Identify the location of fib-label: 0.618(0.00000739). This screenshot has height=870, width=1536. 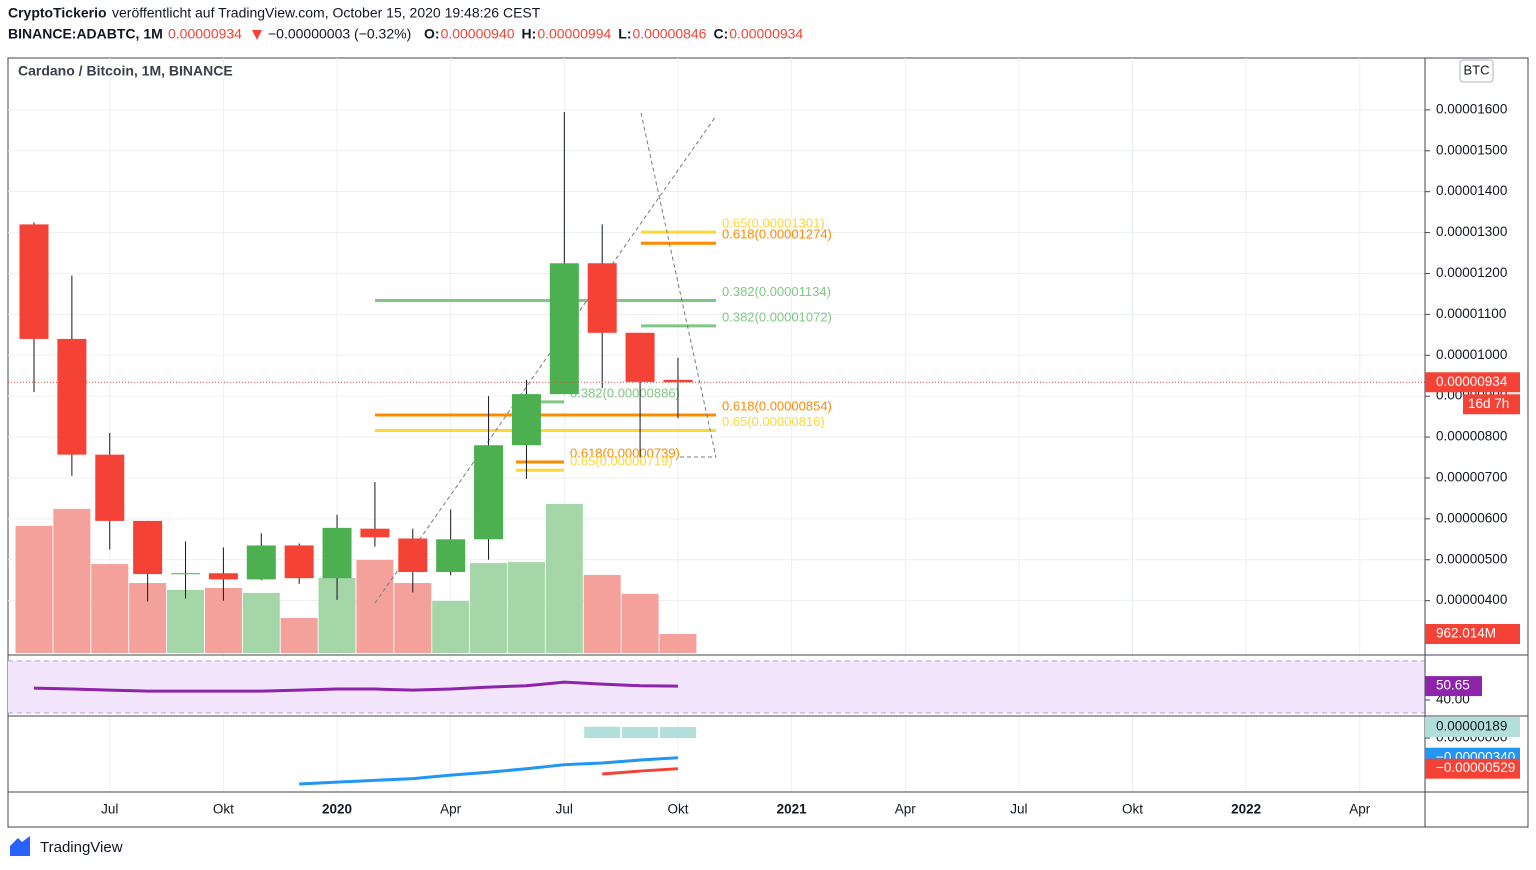
(625, 452).